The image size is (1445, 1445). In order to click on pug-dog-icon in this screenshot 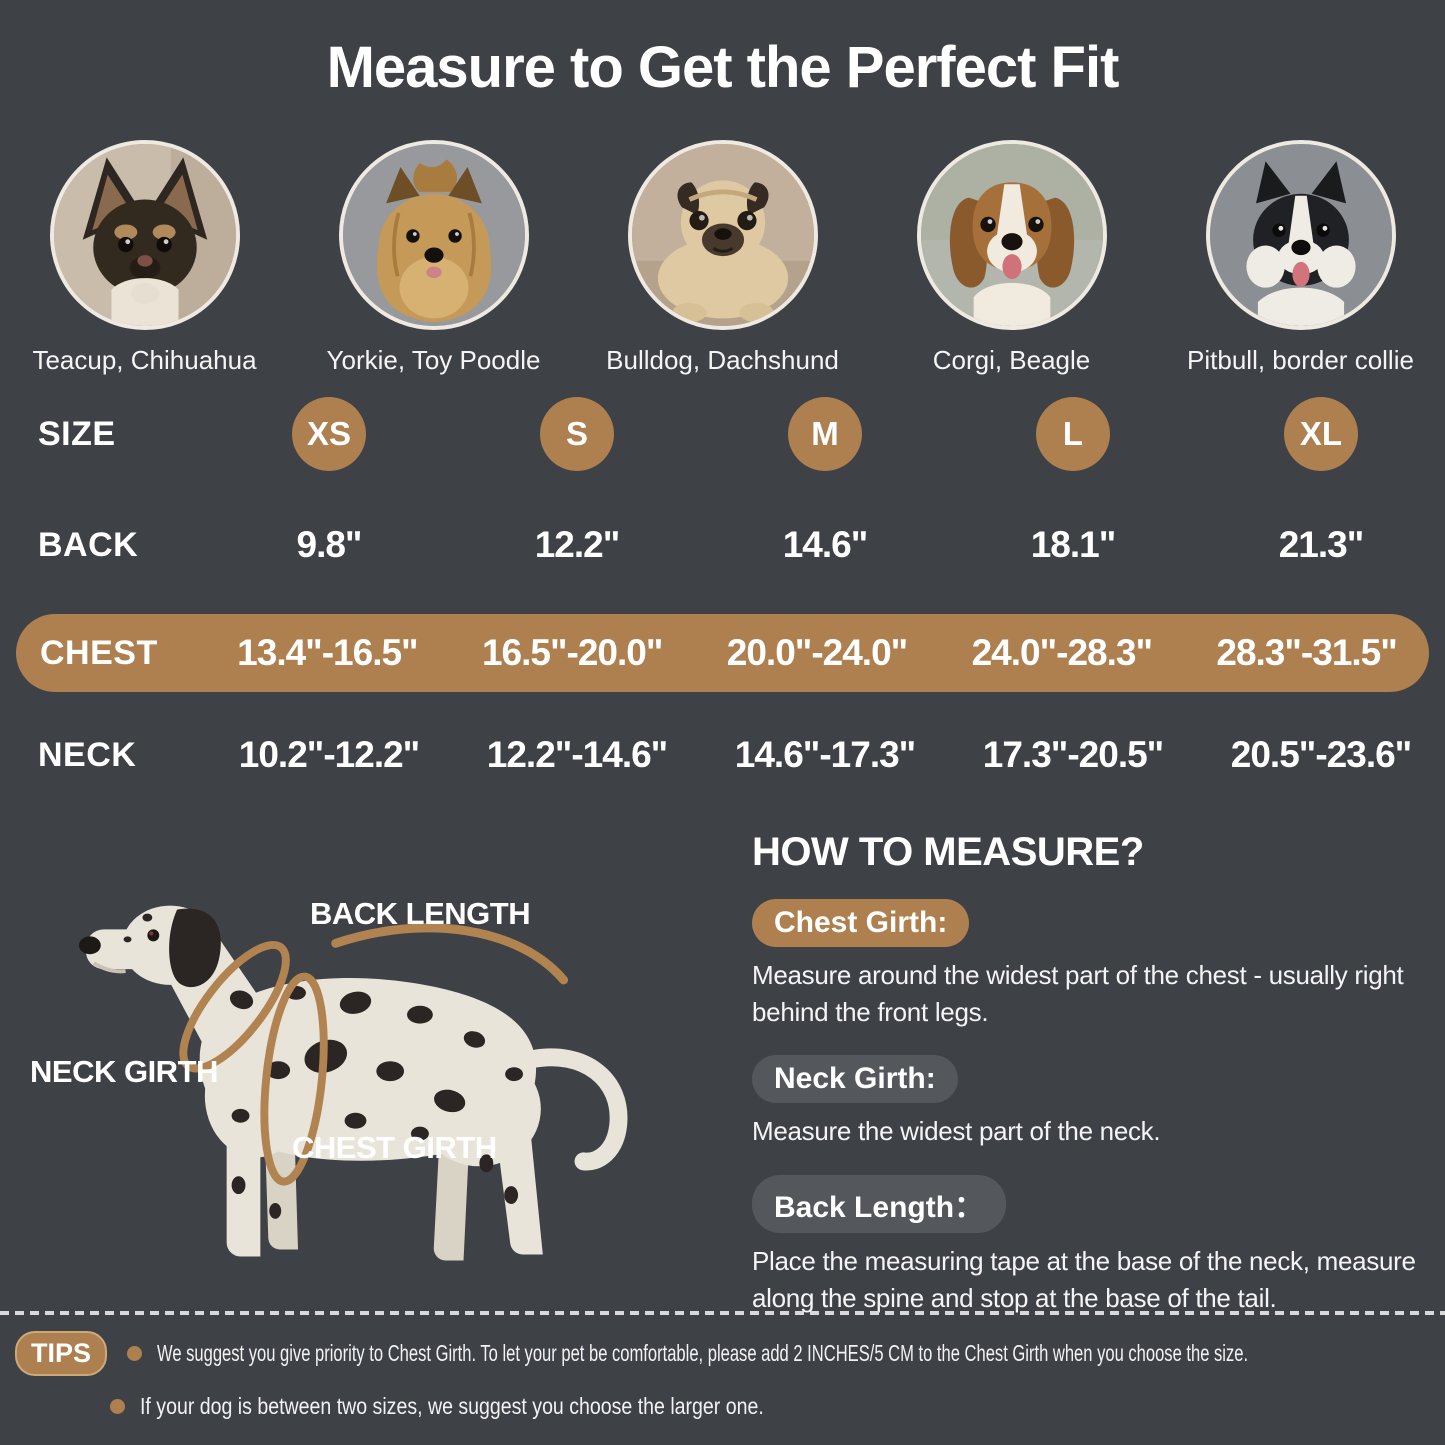, I will do `click(722, 235)`.